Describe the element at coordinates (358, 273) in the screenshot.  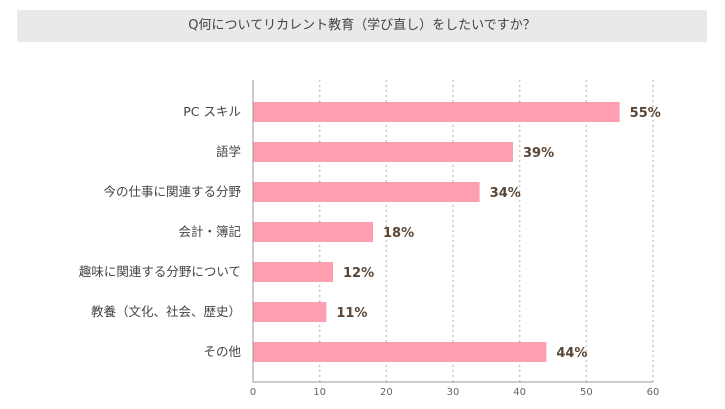
I see `data-label: 12%` at that location.